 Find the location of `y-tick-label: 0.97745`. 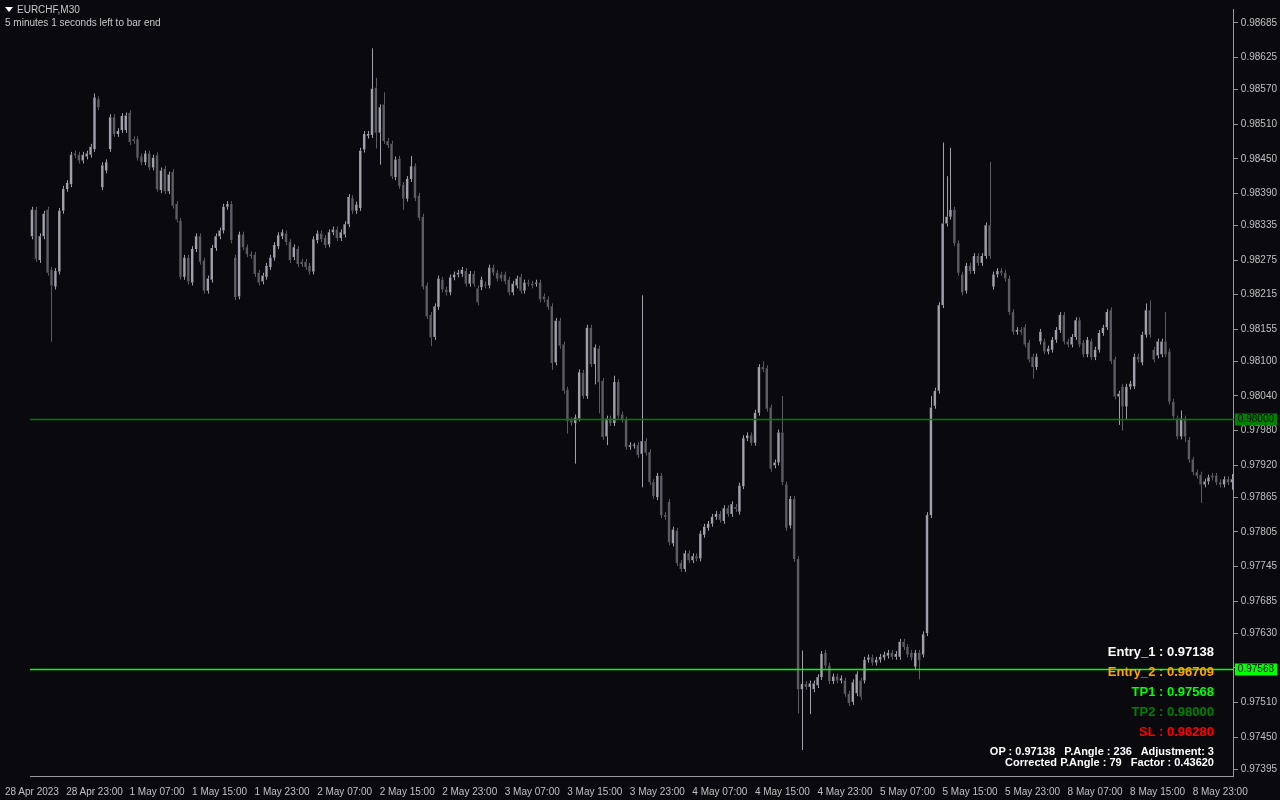

y-tick-label: 0.97745 is located at coordinates (1259, 566).